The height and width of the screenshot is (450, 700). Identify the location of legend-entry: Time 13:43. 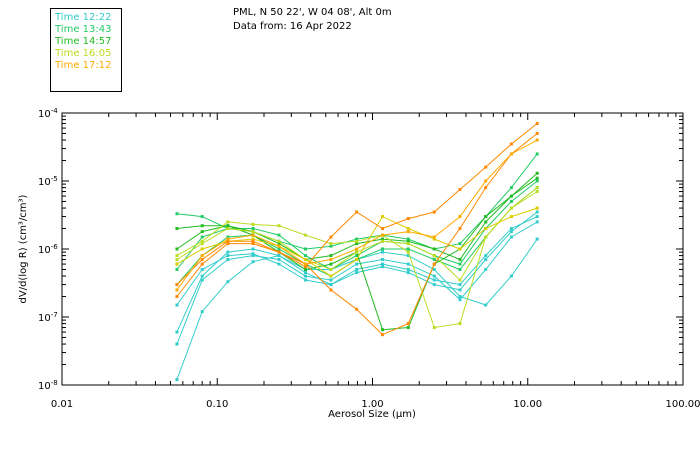
(83, 29).